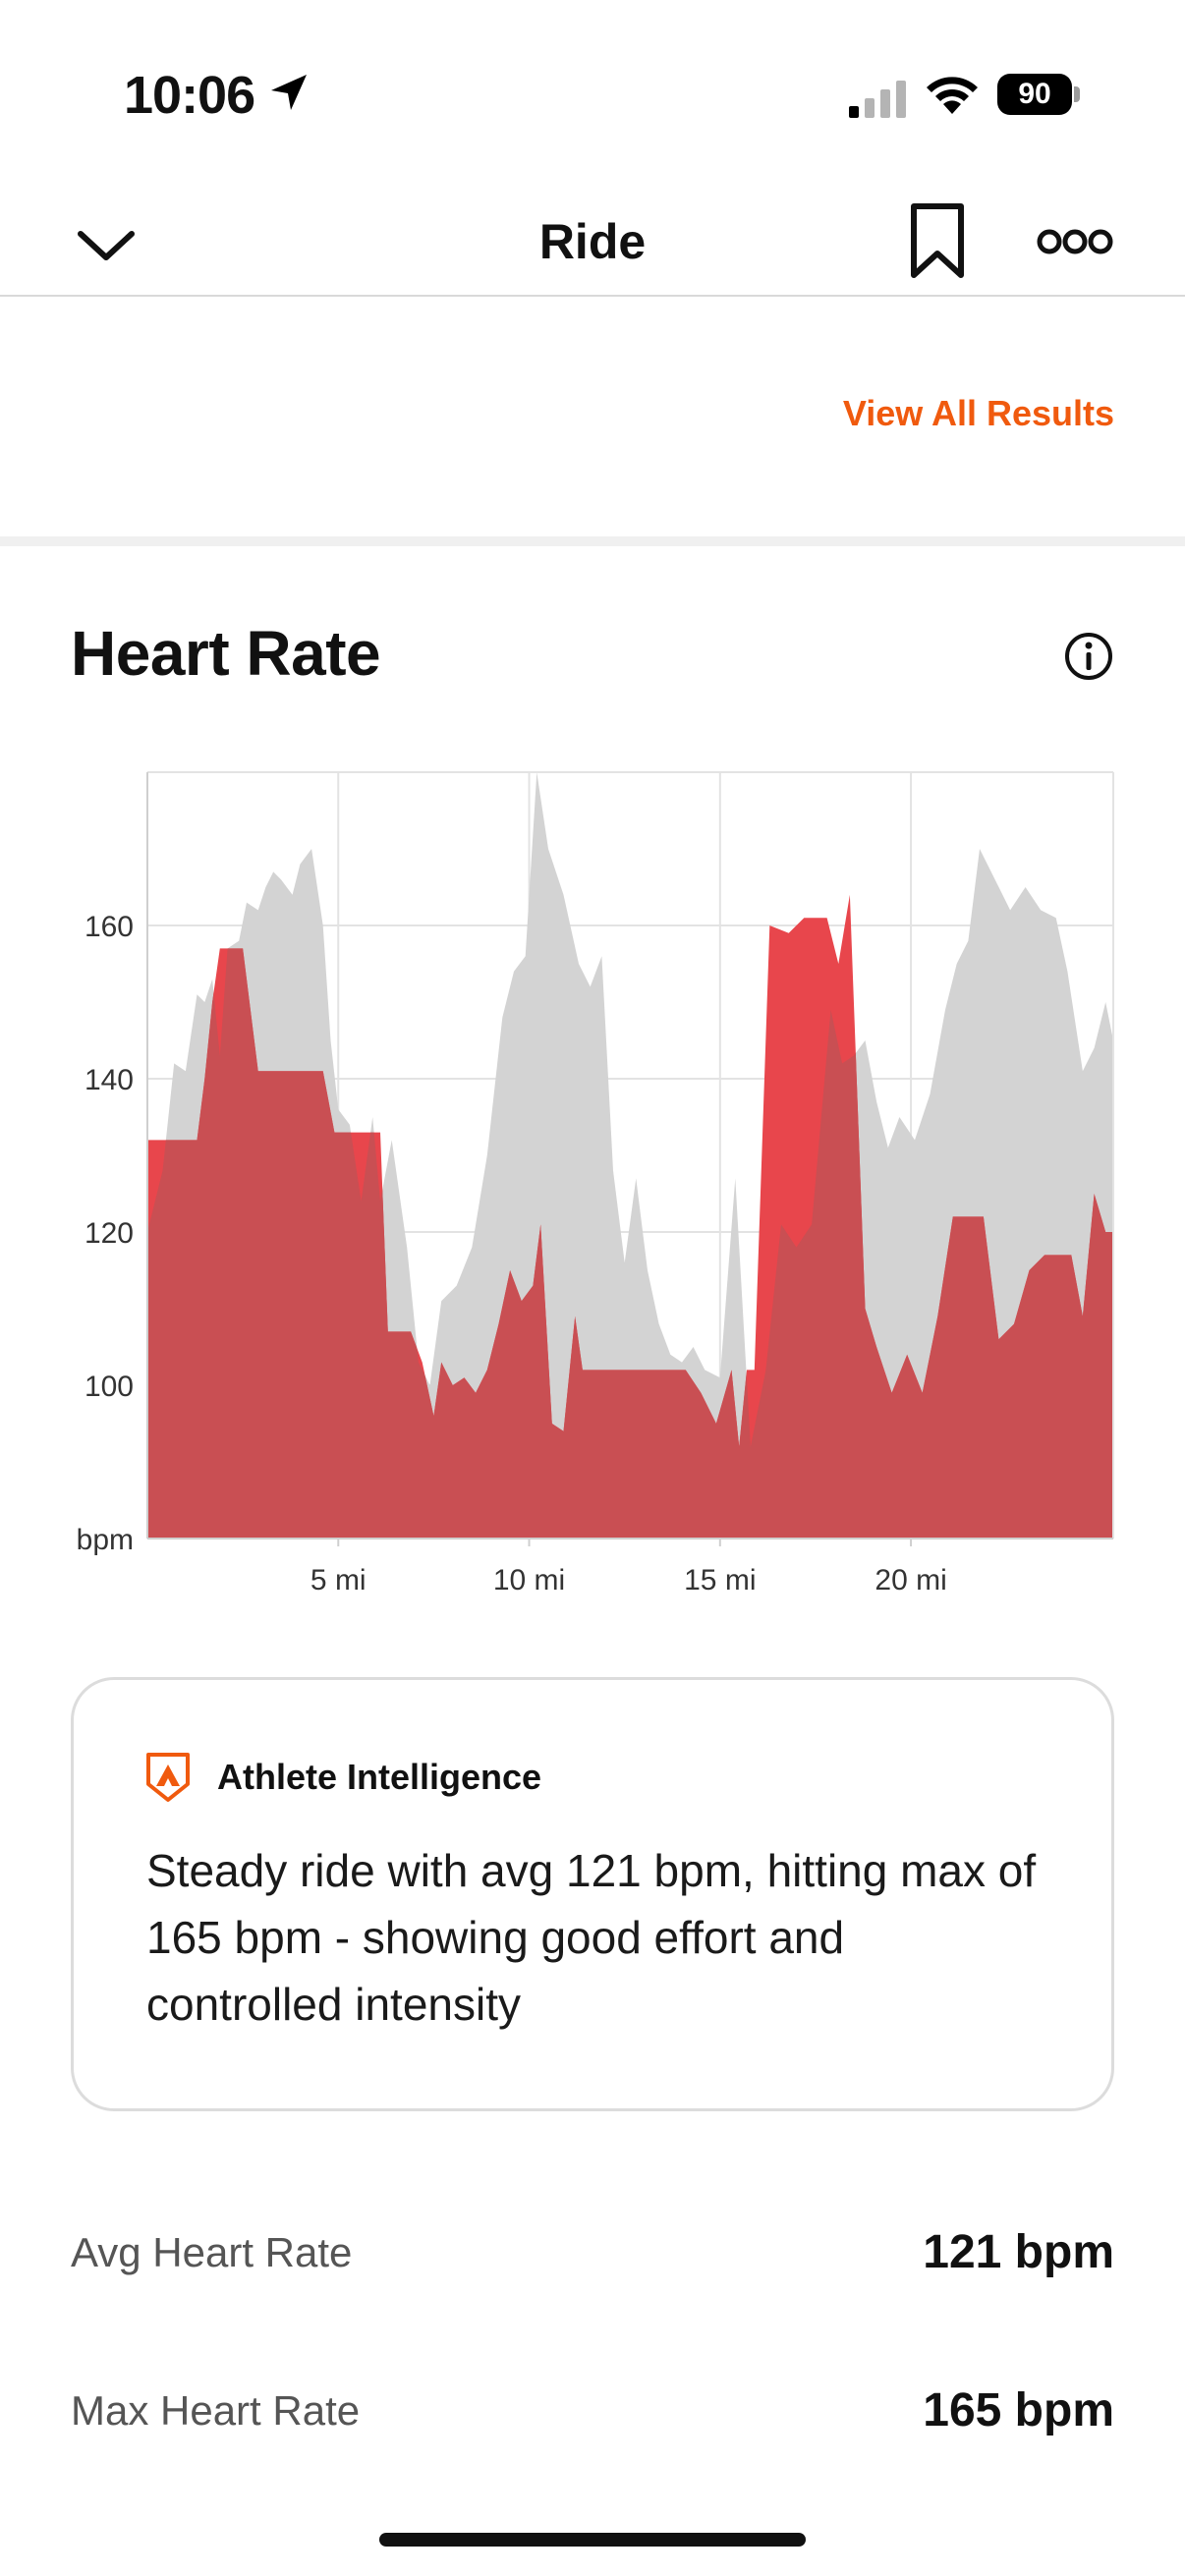 The image size is (1185, 2576). What do you see at coordinates (212, 2252) in the screenshot?
I see `avg-heart-rate-label: Avg Heart Rate` at bounding box center [212, 2252].